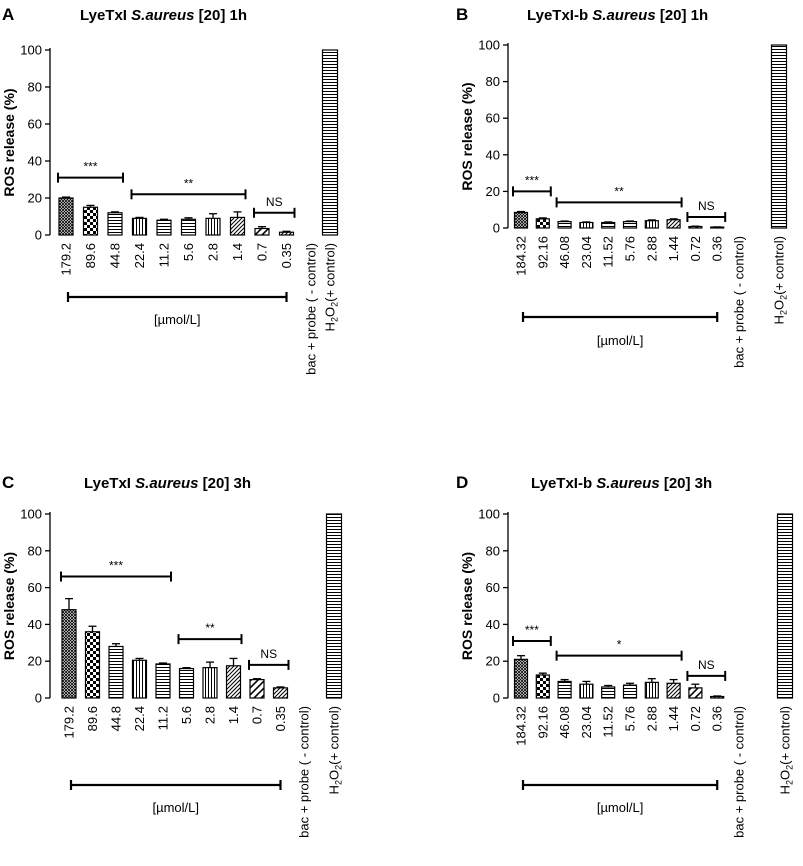  I want to click on y-axis-label: ROS release (%), so click(467, 136).